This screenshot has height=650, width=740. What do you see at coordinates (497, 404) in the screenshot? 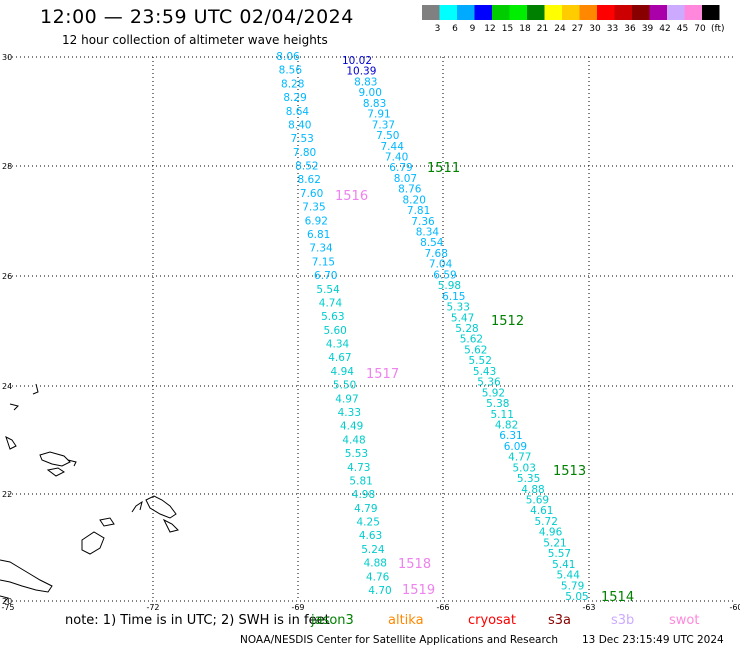
I see `swh-value: 5.38` at bounding box center [497, 404].